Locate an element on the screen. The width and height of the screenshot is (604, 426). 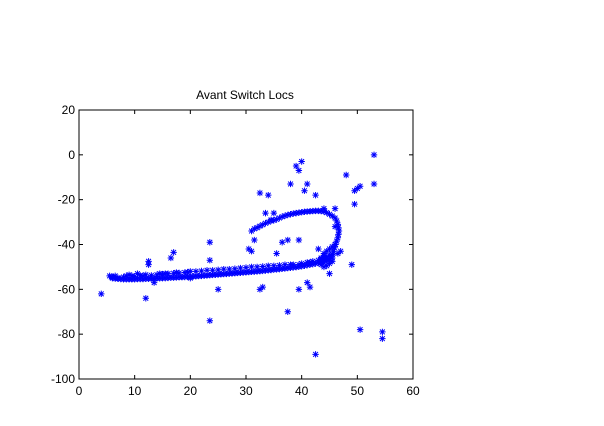
y-tick-label: -100 is located at coordinates (63, 379).